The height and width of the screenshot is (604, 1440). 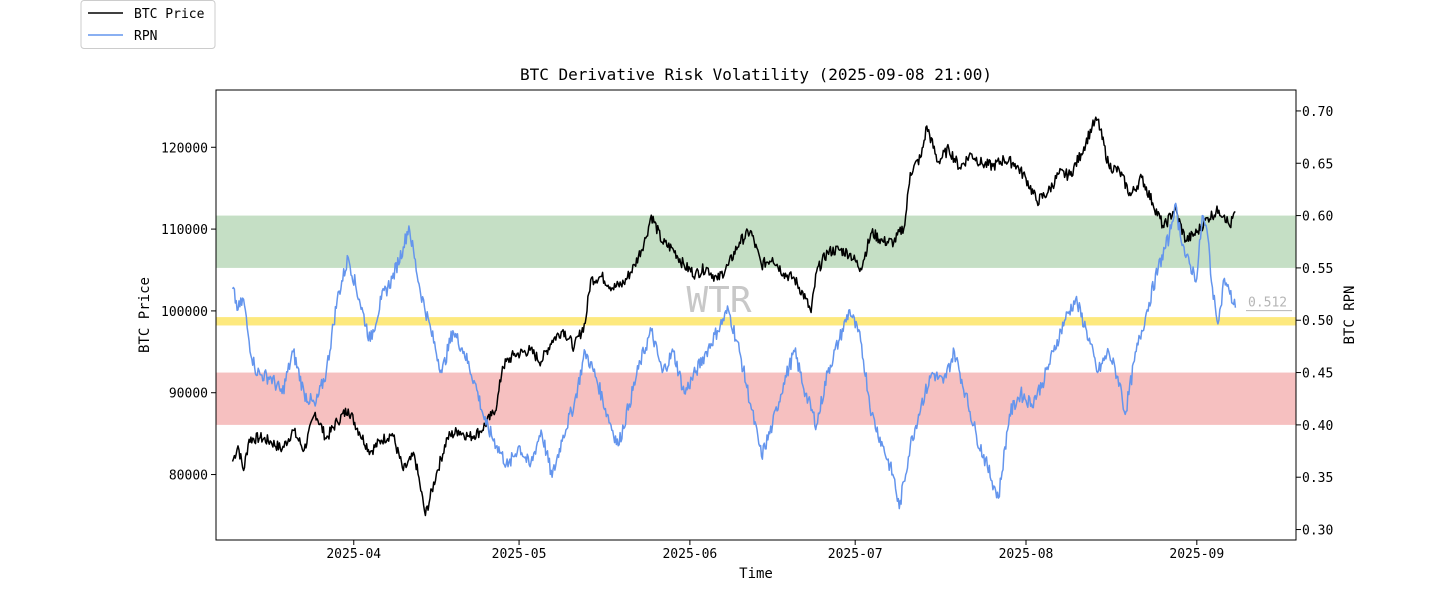 I want to click on y-axis-left: 80000 90000 100000 110000 120000, so click(x=188, y=312).